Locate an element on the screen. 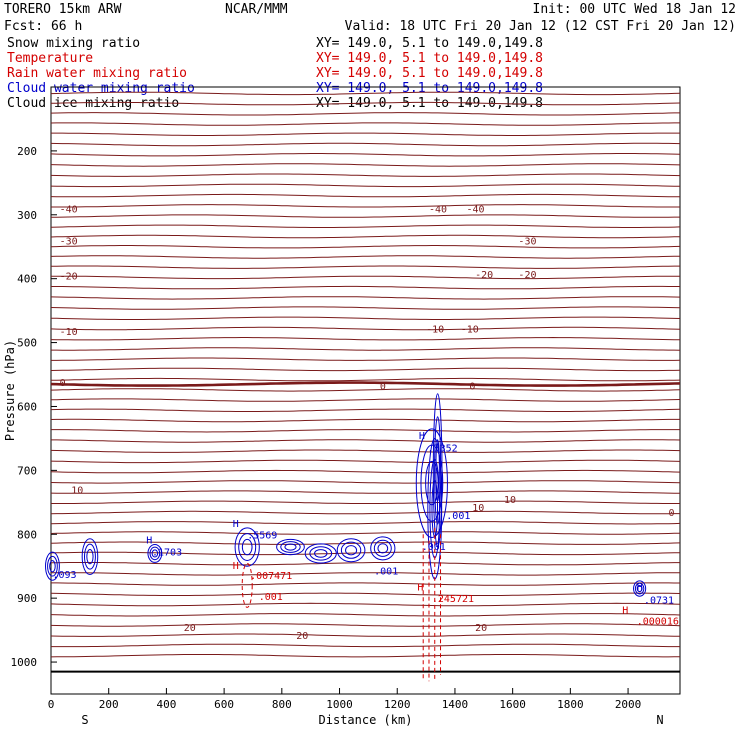  y-tick-label: 700 is located at coordinates (27, 470).